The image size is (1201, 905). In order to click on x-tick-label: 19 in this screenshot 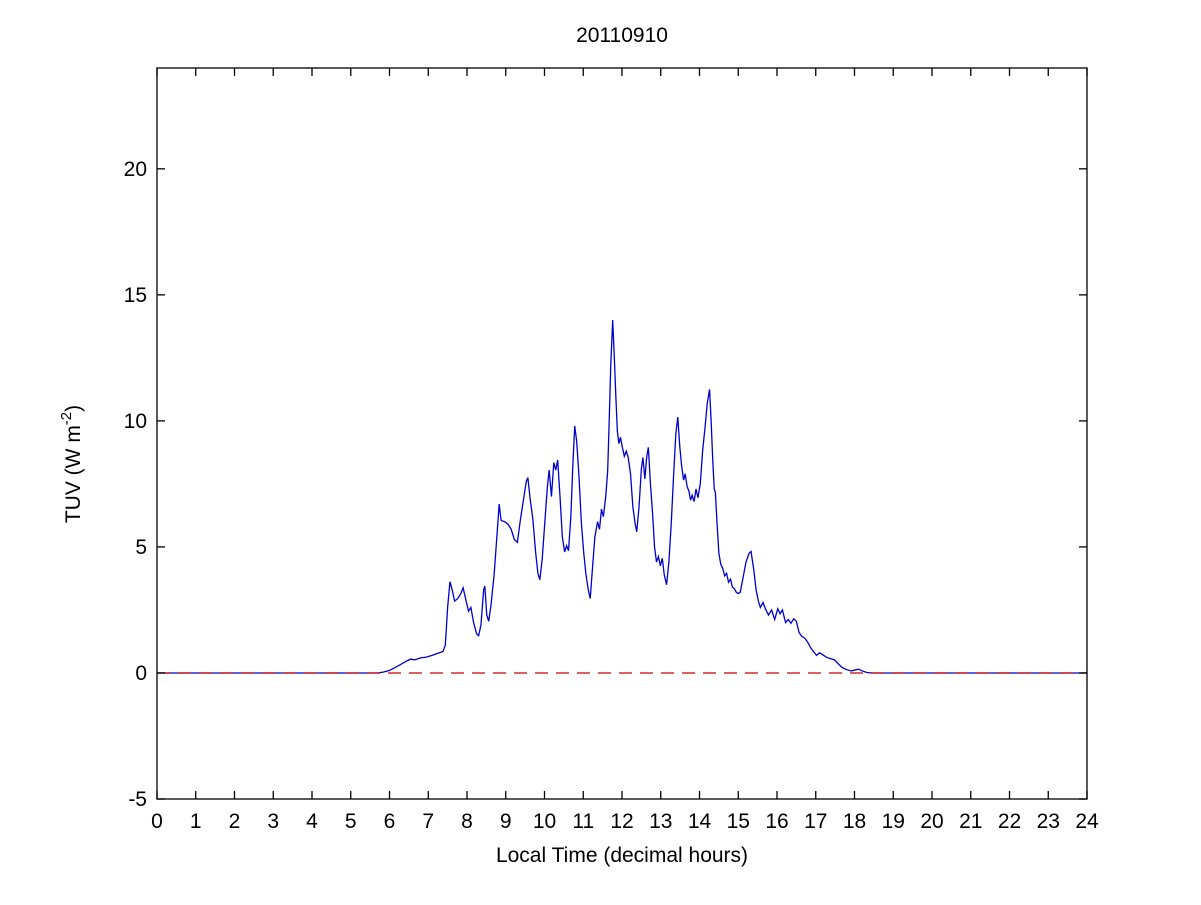, I will do `click(893, 821)`.